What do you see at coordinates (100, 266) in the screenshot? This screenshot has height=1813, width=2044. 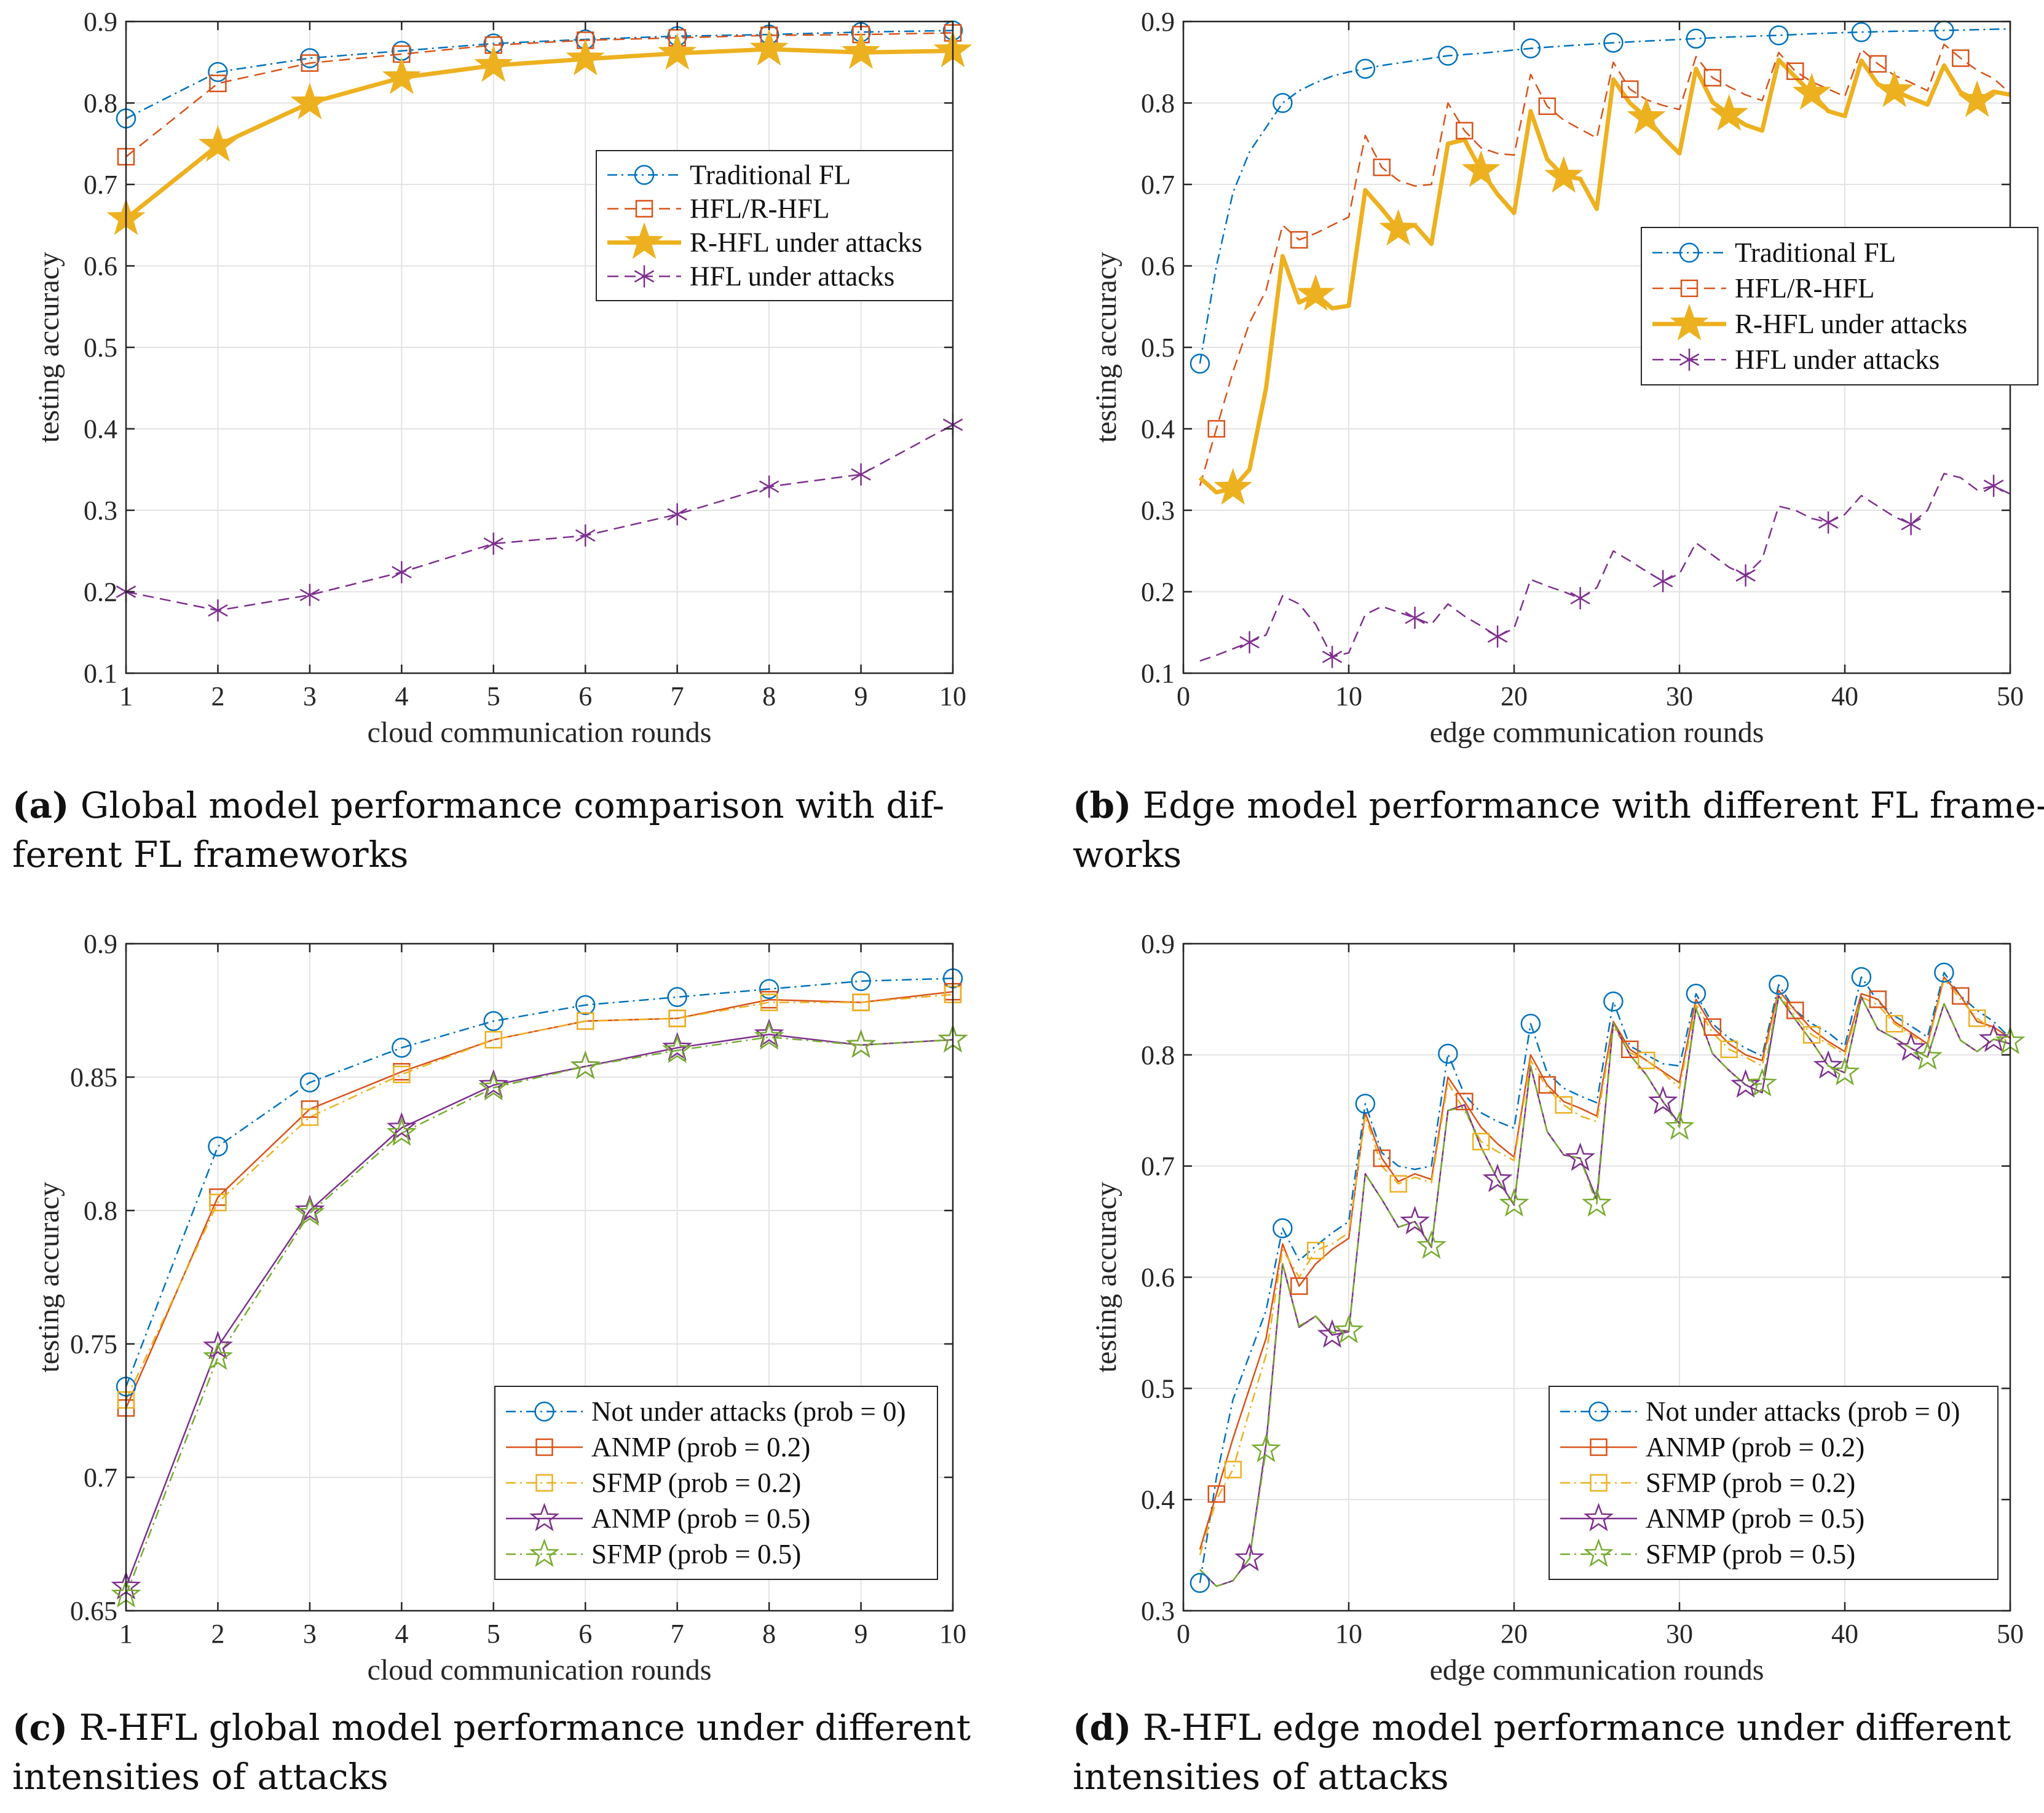 I see `ytick-label-a-5: 0.6` at bounding box center [100, 266].